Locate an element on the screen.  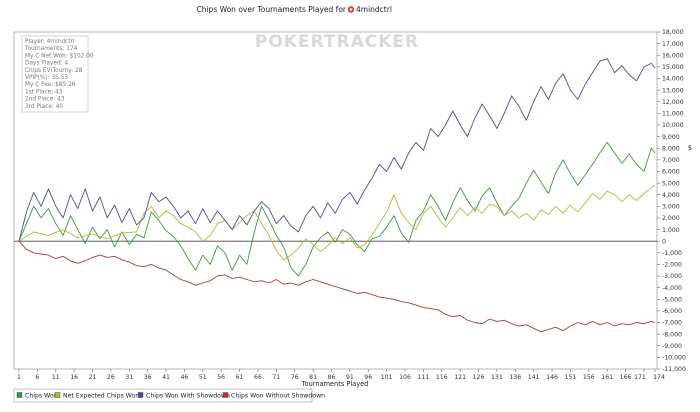
info-line: VPIP(%): 35.53 is located at coordinates (46, 78).